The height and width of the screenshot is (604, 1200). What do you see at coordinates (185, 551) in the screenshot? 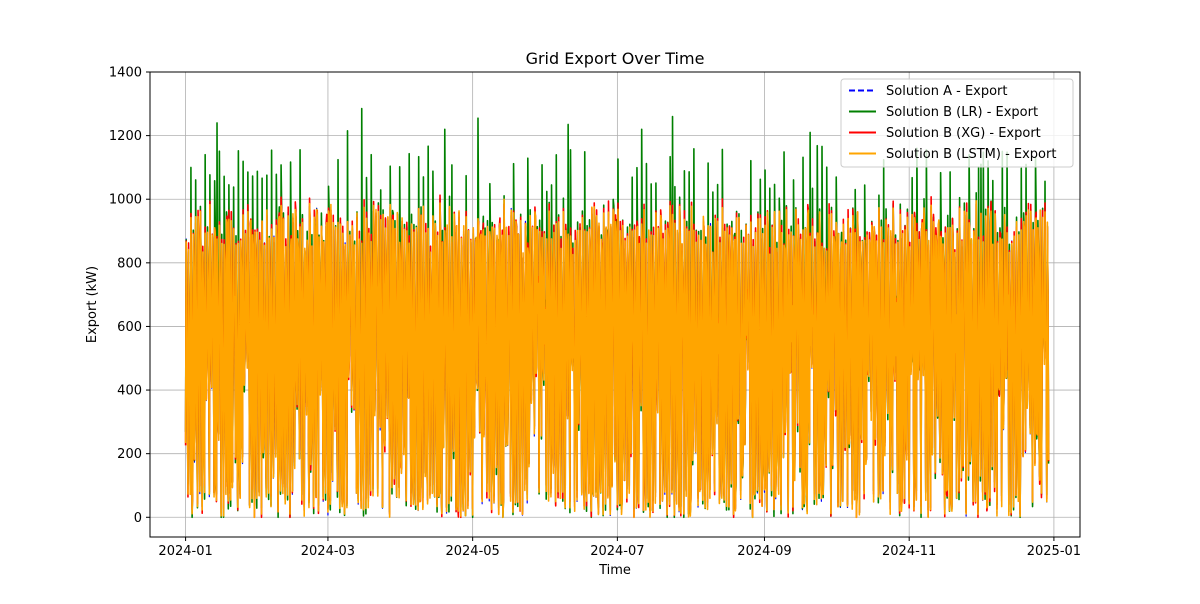
I see `x-tick-label: 2024-01` at bounding box center [185, 551].